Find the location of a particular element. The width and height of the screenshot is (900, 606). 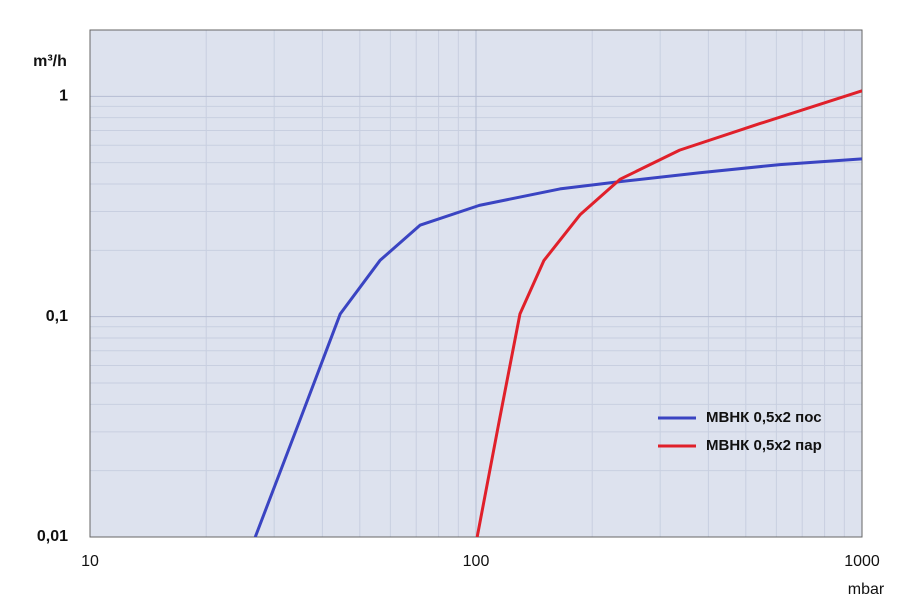

x-tick-label: 100 is located at coordinates (476, 561).